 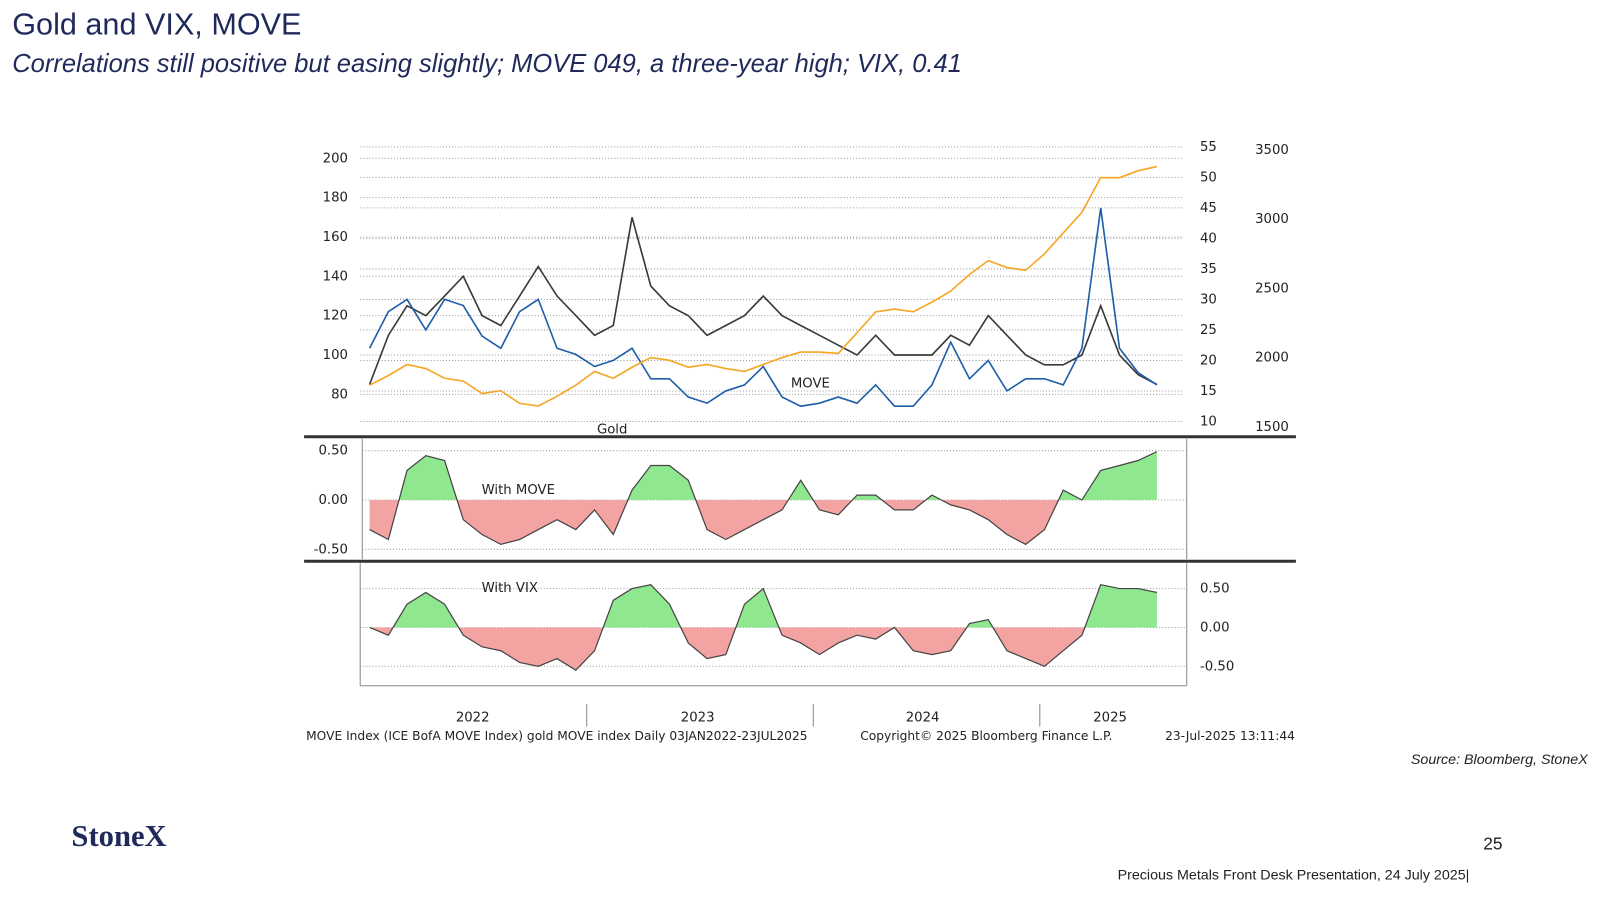 I want to click on x-tick-label: 2023, so click(x=698, y=717).